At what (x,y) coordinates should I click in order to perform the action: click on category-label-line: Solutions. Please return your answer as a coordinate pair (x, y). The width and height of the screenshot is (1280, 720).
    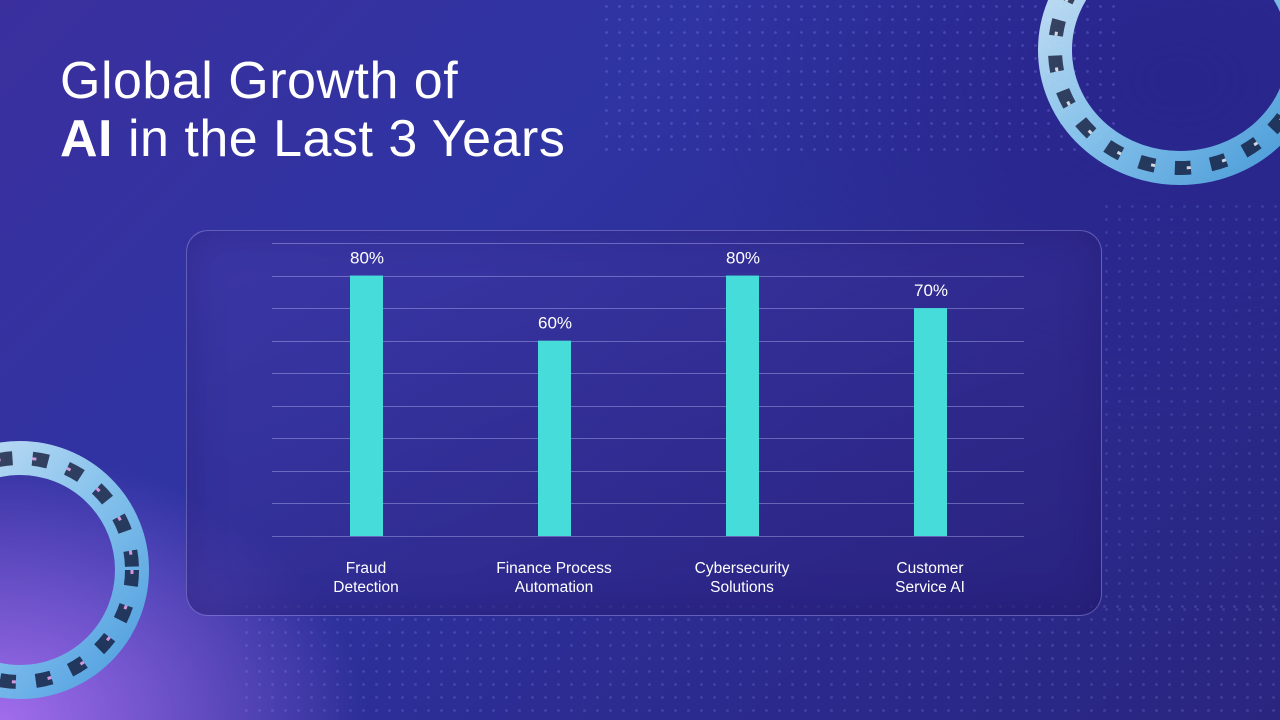
    Looking at the image, I should click on (742, 587).